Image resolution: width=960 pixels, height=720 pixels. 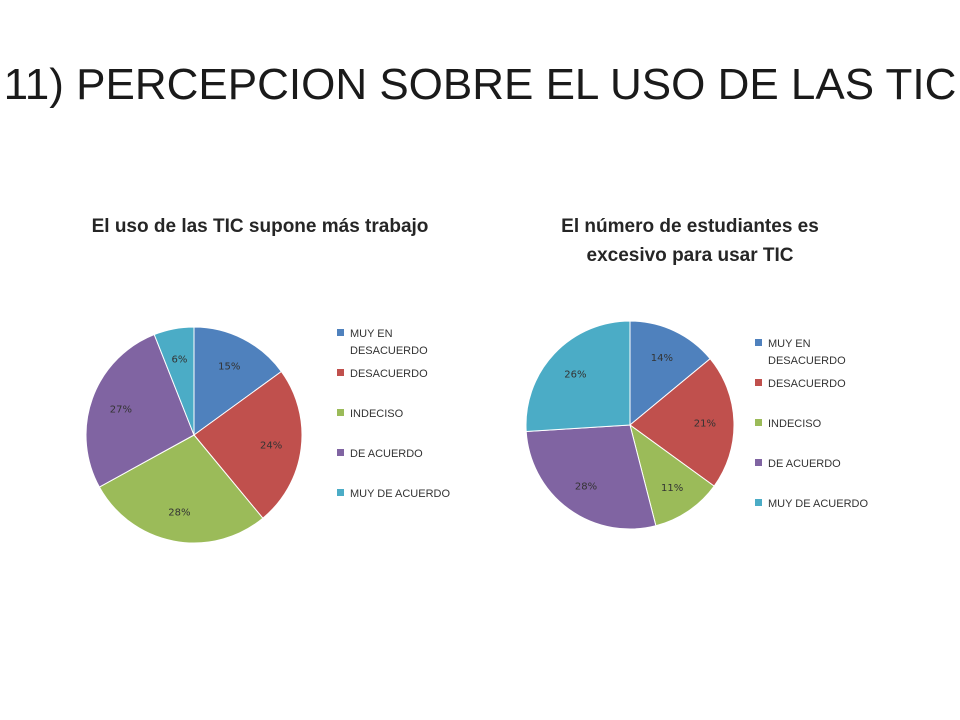 I want to click on slice-value-label: 14%, so click(x=662, y=358).